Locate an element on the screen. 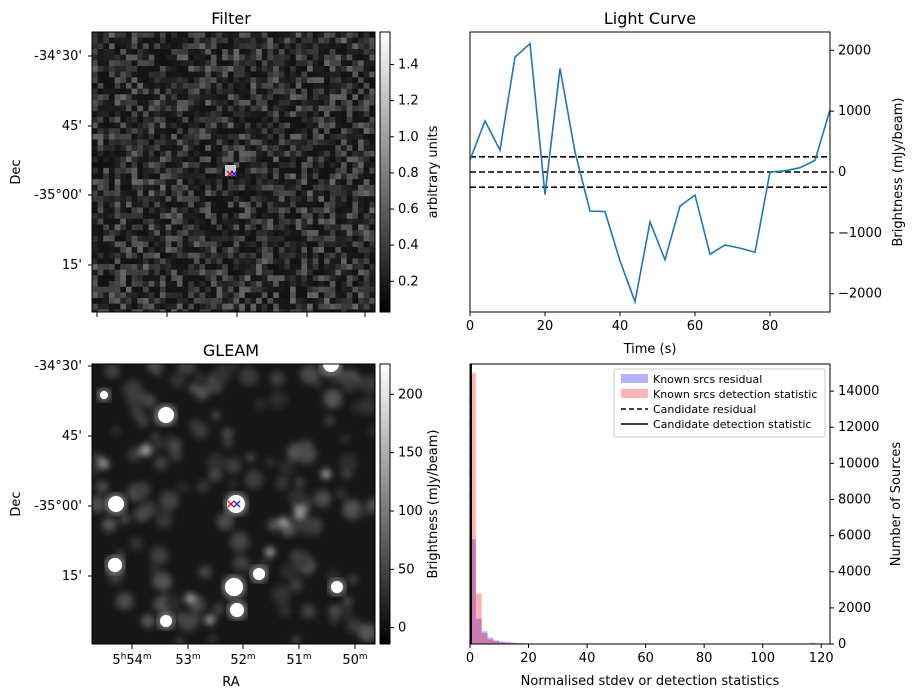 This screenshot has width=915, height=699. legend-label: Candidate residual is located at coordinates (704, 409).